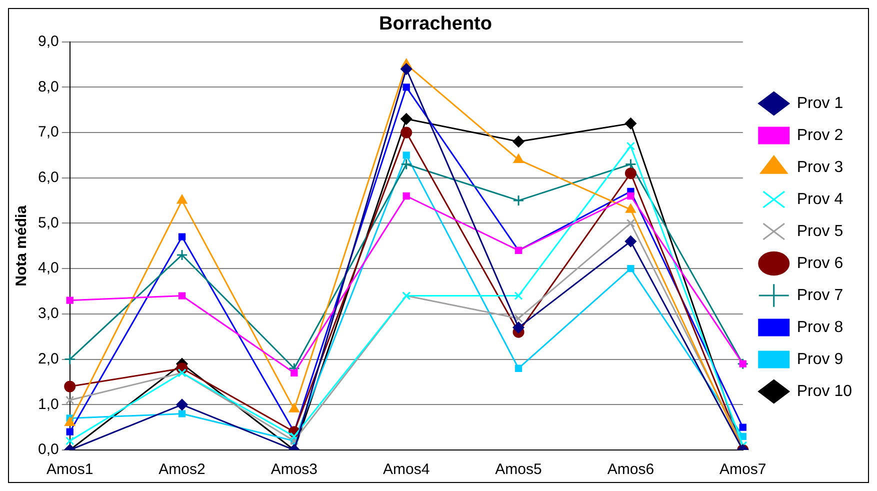 This screenshot has height=491, width=877. Describe the element at coordinates (820, 103) in the screenshot. I see `legend-label: Prov 1` at that location.